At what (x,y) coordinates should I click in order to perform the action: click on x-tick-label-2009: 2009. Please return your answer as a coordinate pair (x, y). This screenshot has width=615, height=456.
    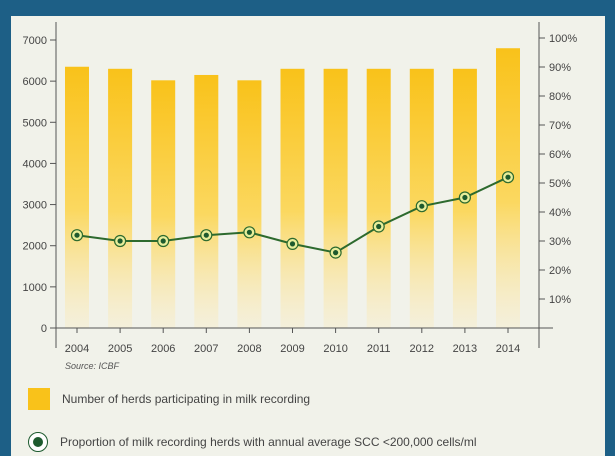
    Looking at the image, I should click on (292, 349).